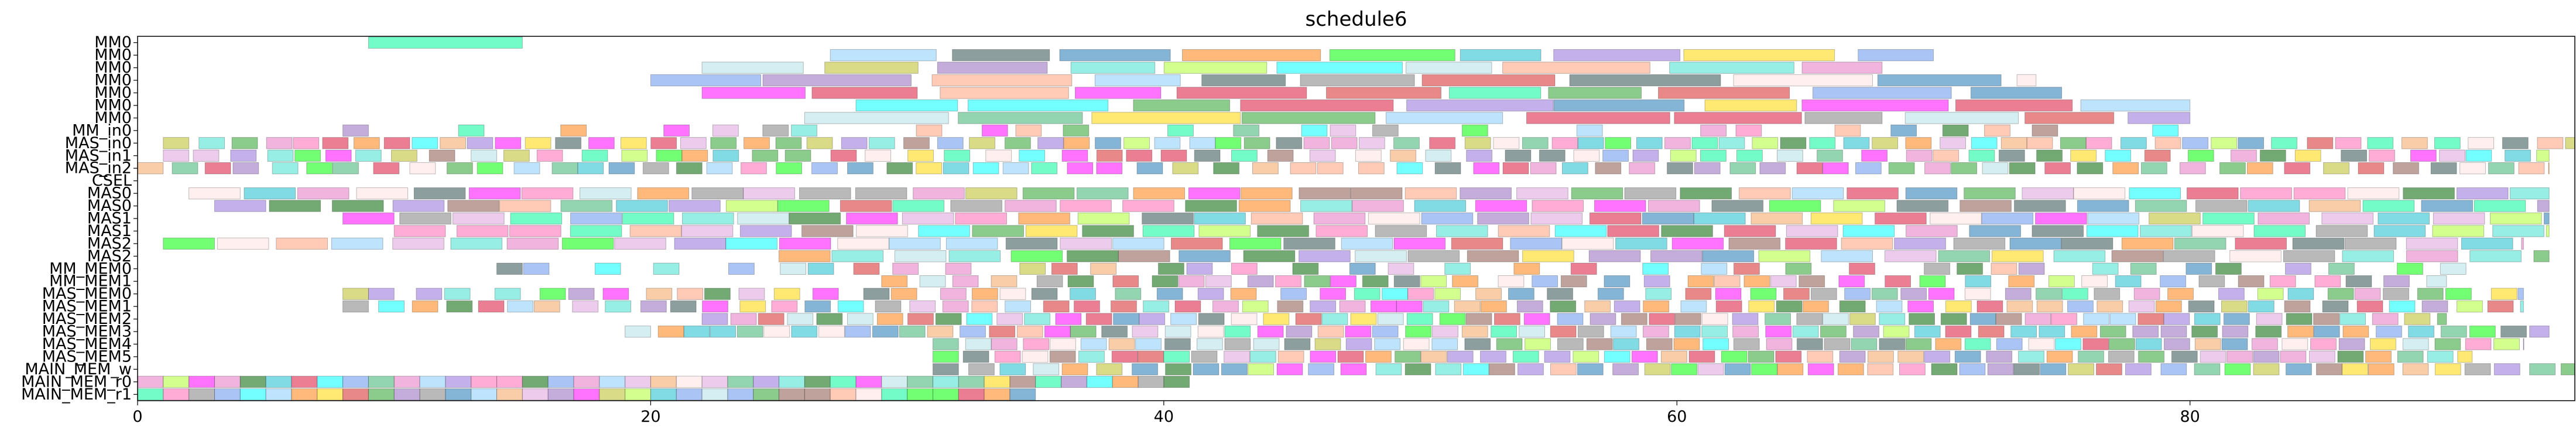 This screenshot has height=437, width=2576. Describe the element at coordinates (1677, 417) in the screenshot. I see `x-tick-label: 60` at that location.